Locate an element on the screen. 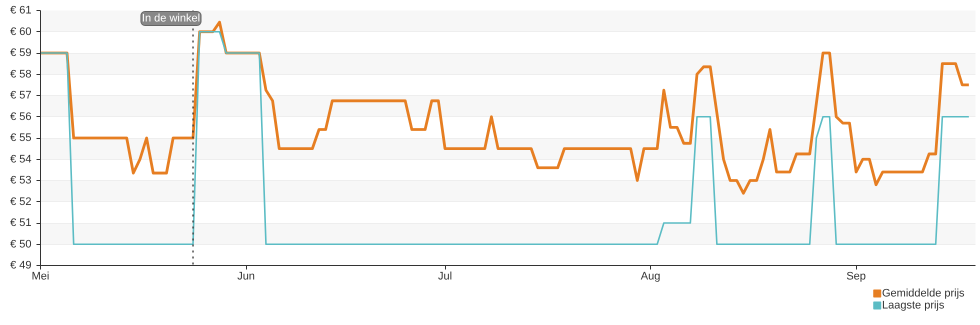 The height and width of the screenshot is (325, 980). y-tick-label: € 54 is located at coordinates (21, 159).